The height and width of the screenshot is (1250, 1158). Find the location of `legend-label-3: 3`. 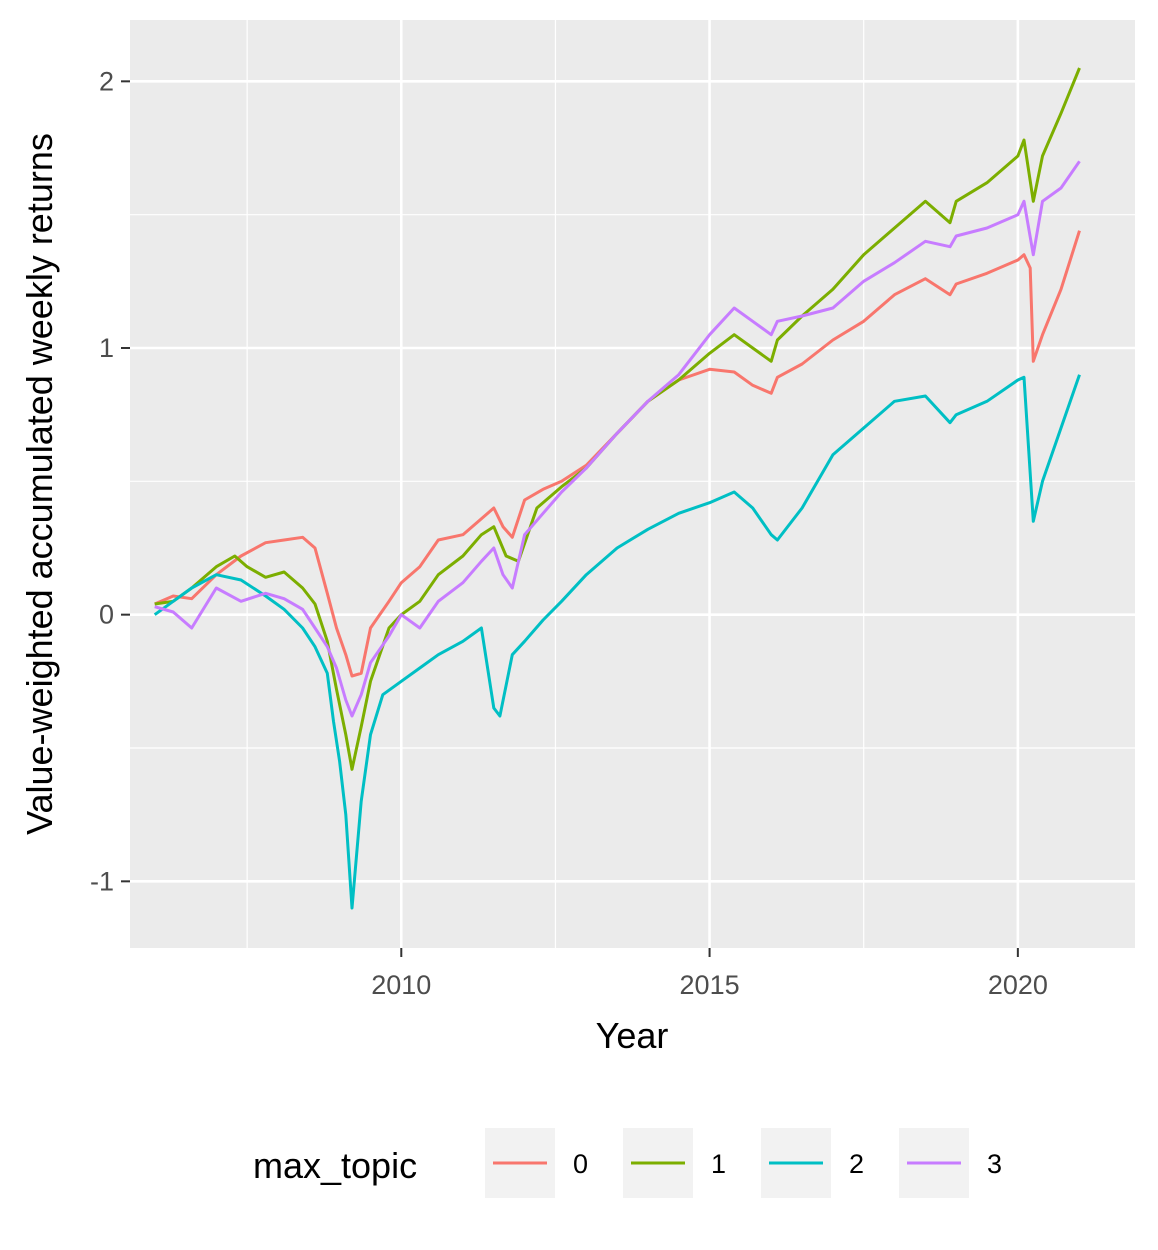

legend-label-3: 3 is located at coordinates (994, 1164).